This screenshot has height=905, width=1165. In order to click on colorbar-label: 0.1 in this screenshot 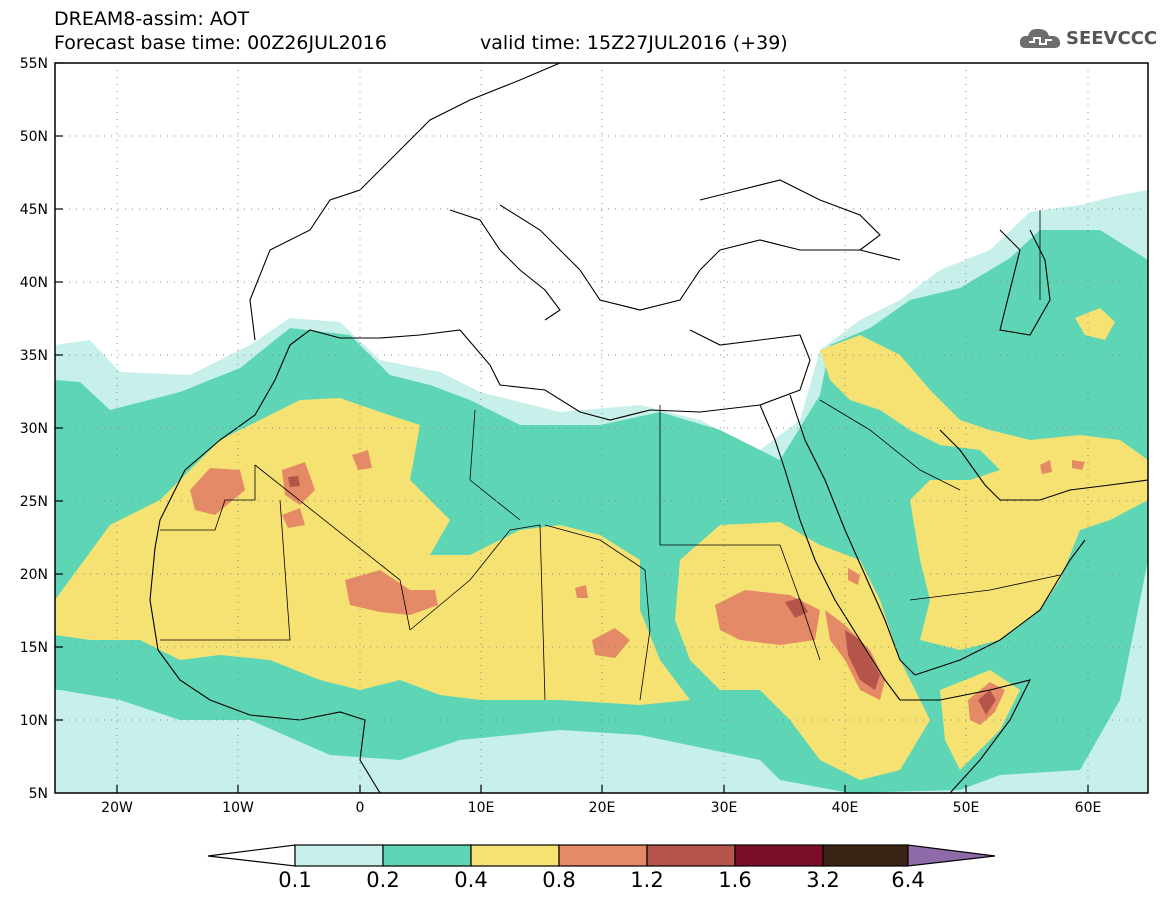, I will do `click(295, 880)`.